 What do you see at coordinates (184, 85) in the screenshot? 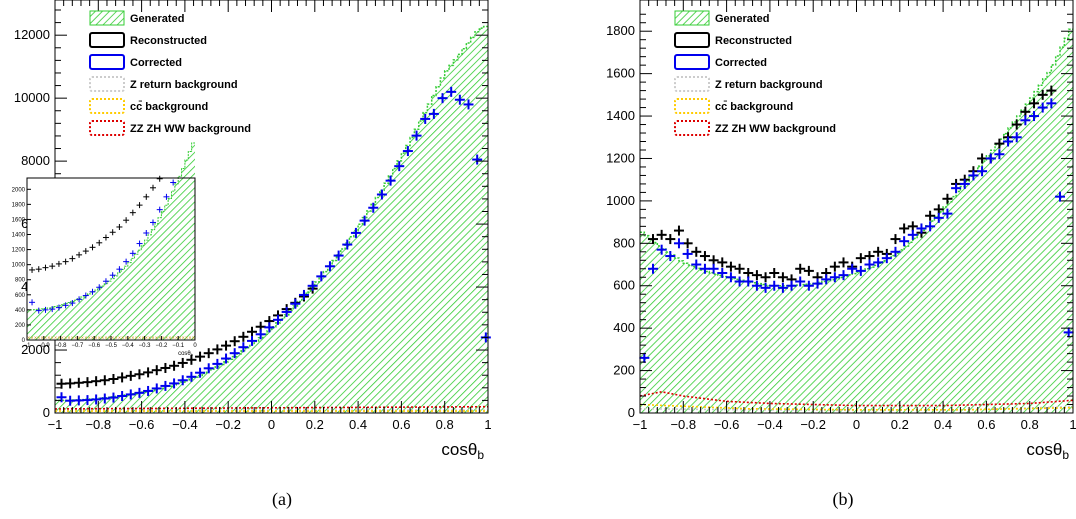
I see `legend-label: Z return background` at bounding box center [184, 85].